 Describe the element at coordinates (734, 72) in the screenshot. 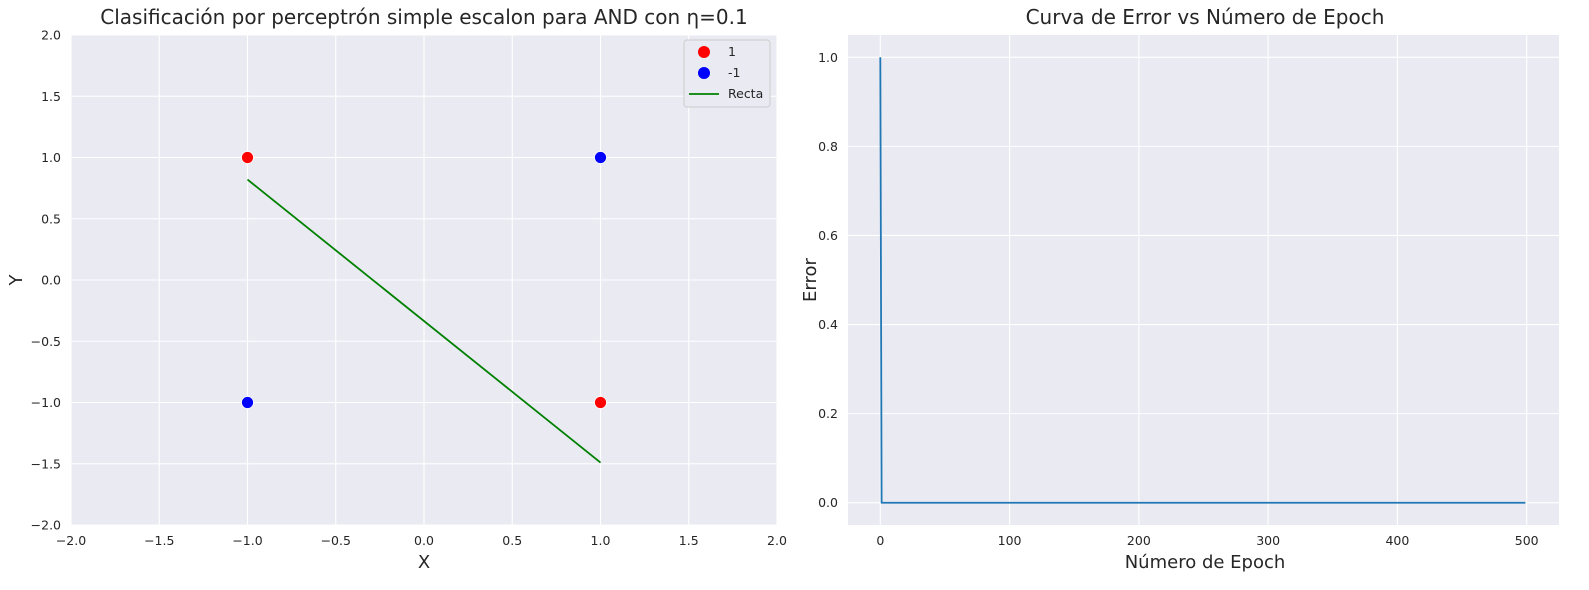

I see `legend-label-class-minus1: -1` at that location.